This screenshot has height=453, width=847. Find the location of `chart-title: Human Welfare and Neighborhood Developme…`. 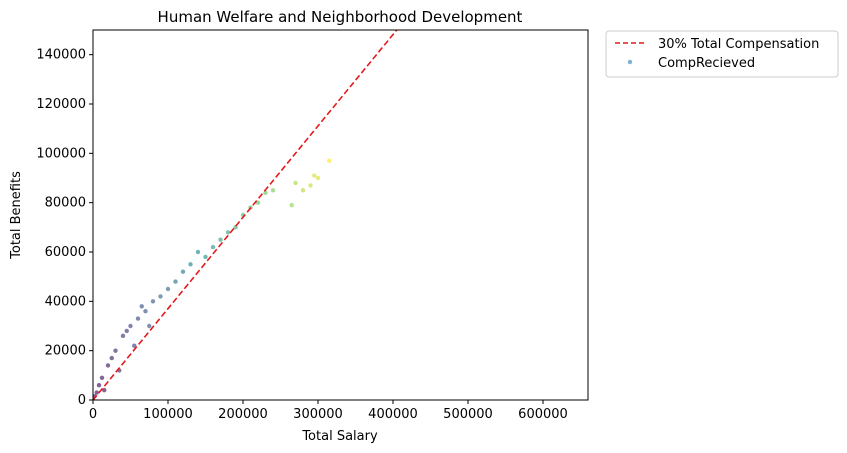

chart-title: Human Welfare and Neighborhood Developme… is located at coordinates (340, 17).